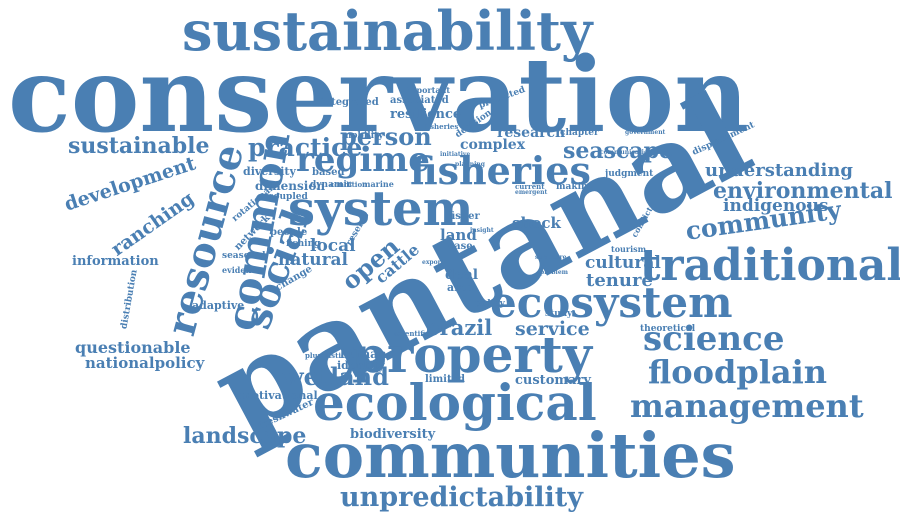 The height and width of the screenshot is (518, 900). What do you see at coordinates (269, 171) in the screenshot?
I see `word-diversity: diversity` at bounding box center [269, 171].